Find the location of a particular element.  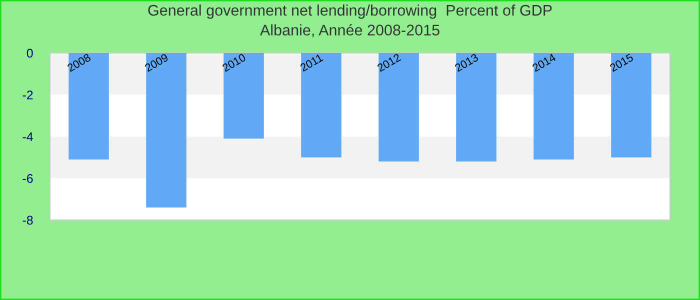

y-tick-label: -8 is located at coordinates (27, 220).